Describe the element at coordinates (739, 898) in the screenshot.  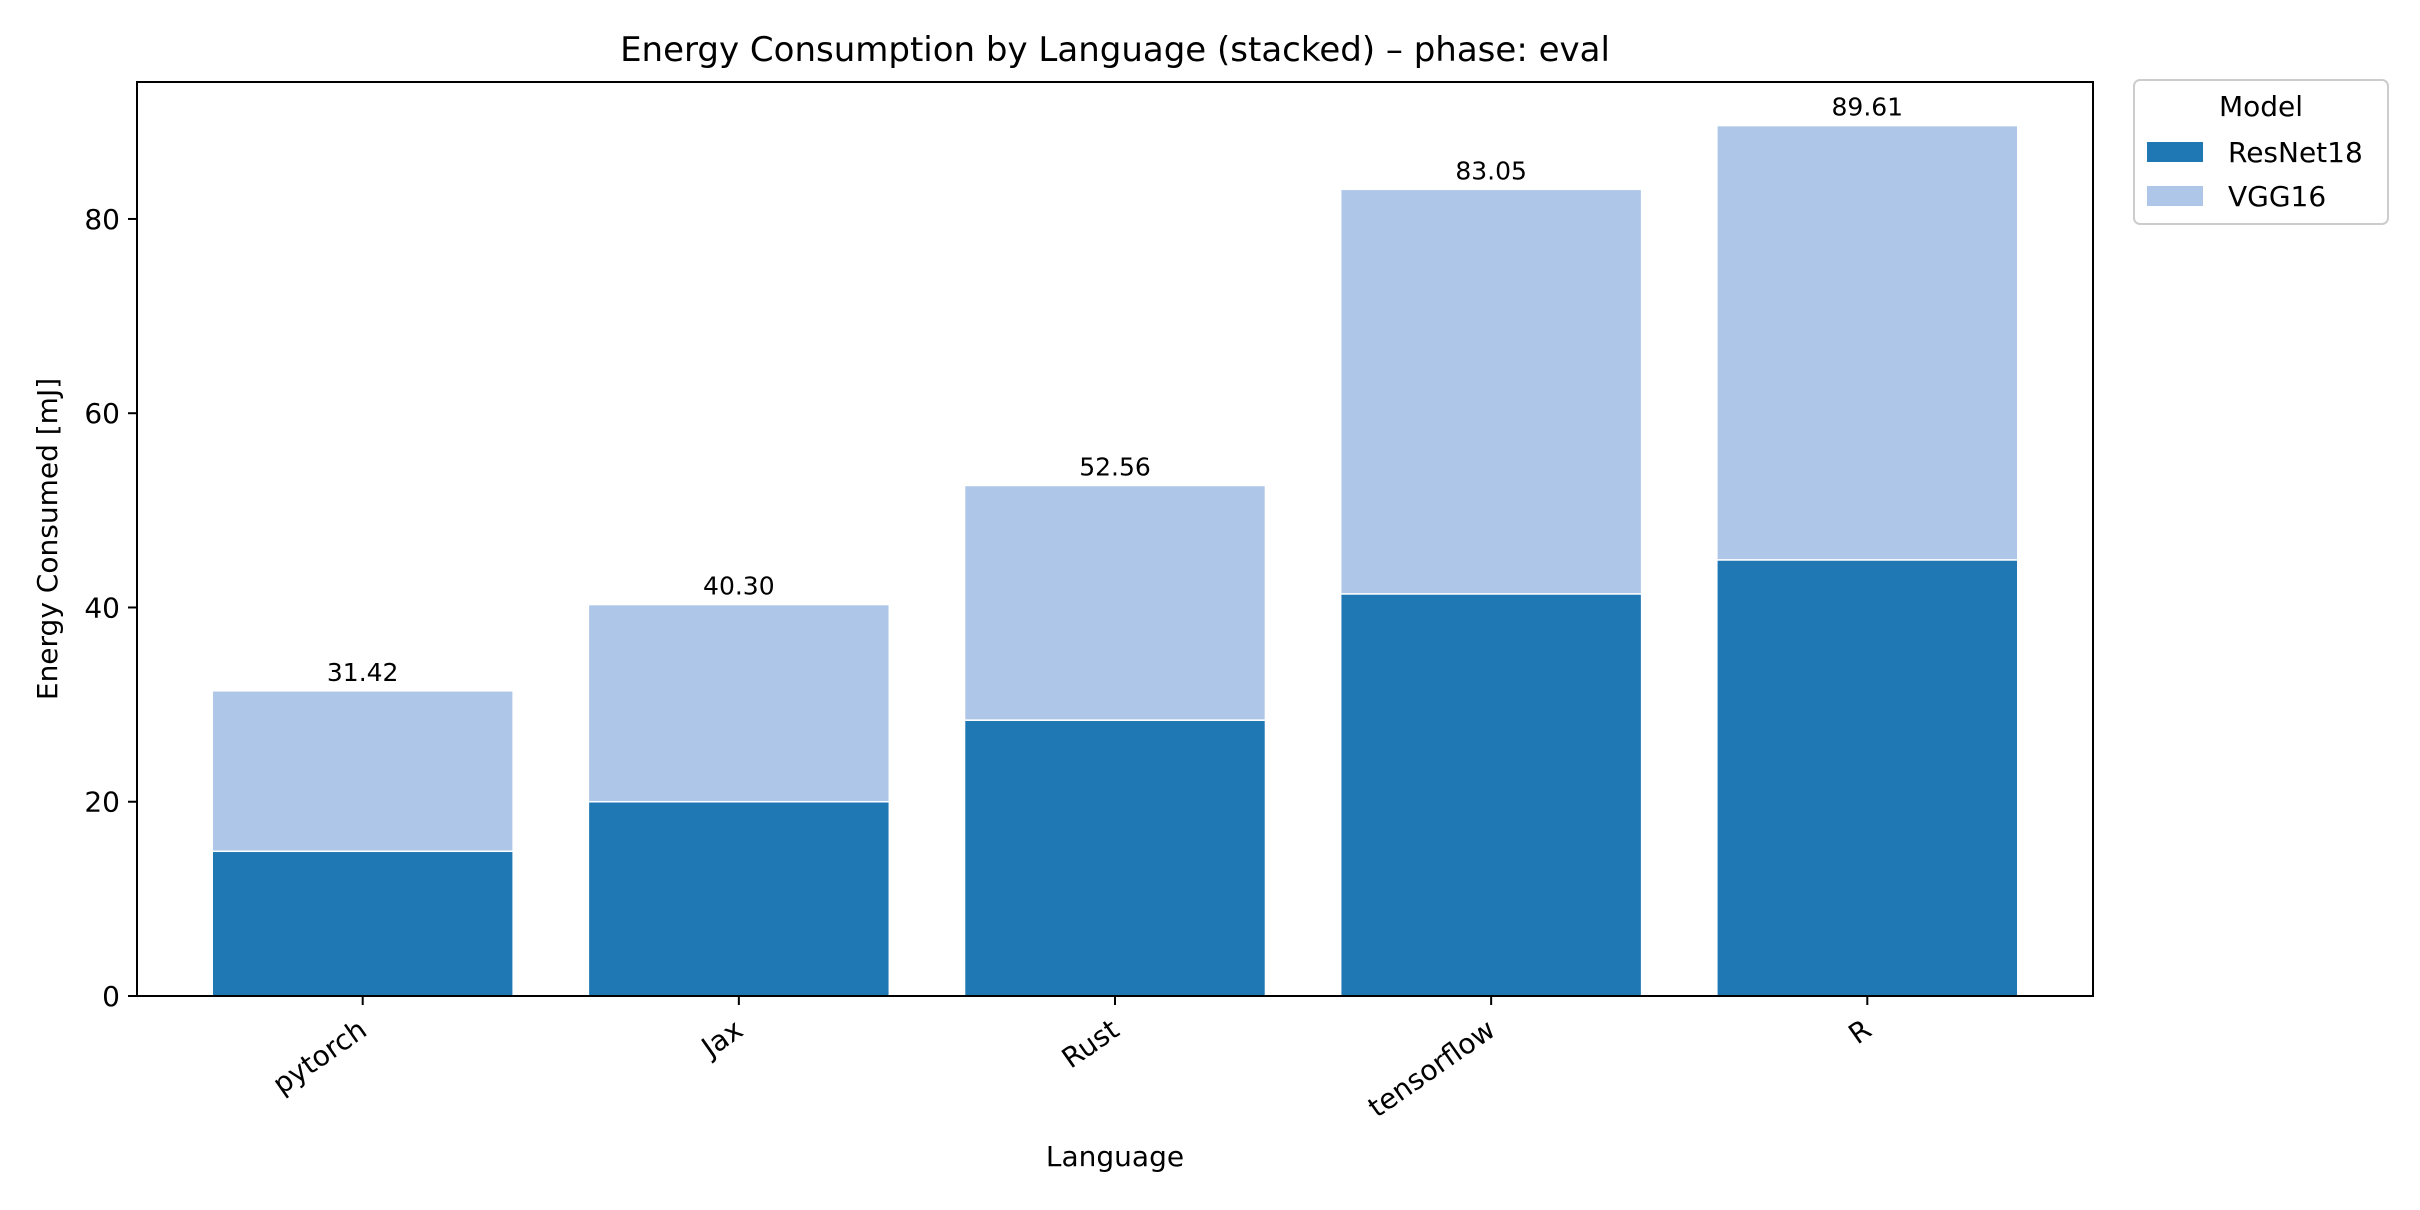
I see `bar-resnet18-jax` at that location.